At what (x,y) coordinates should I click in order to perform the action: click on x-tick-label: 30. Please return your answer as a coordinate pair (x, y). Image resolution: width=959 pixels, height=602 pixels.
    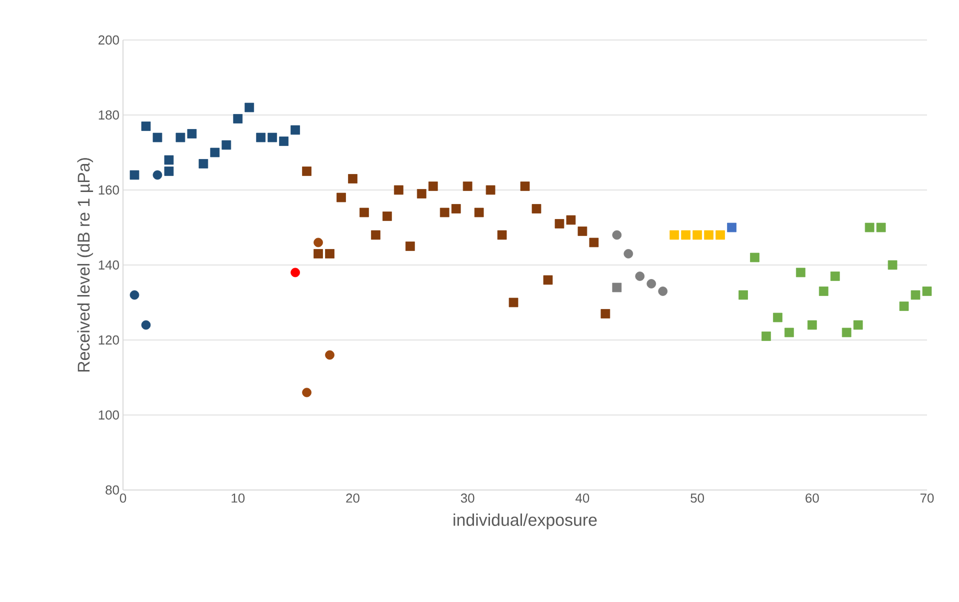
    Looking at the image, I should click on (467, 498).